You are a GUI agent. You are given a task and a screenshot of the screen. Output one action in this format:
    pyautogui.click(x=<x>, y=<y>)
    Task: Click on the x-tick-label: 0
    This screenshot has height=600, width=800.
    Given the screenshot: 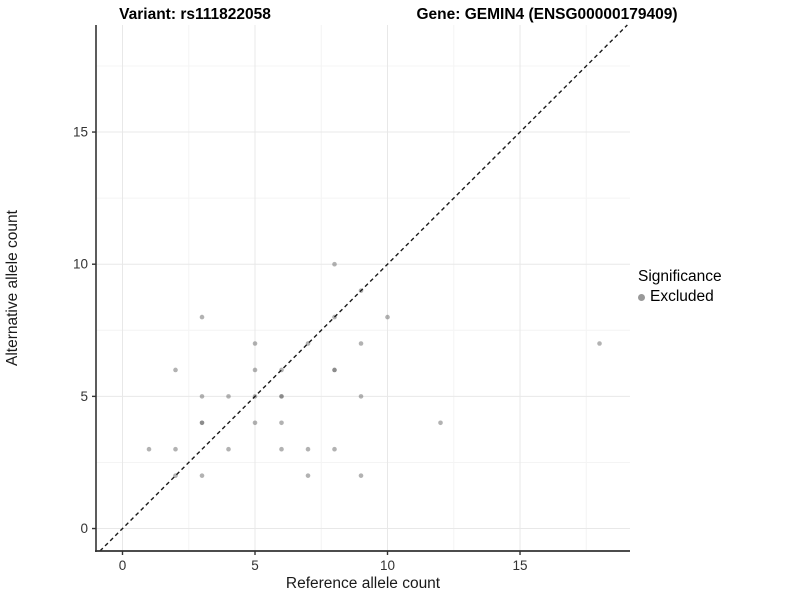 What is the action you would take?
    pyautogui.click(x=123, y=565)
    